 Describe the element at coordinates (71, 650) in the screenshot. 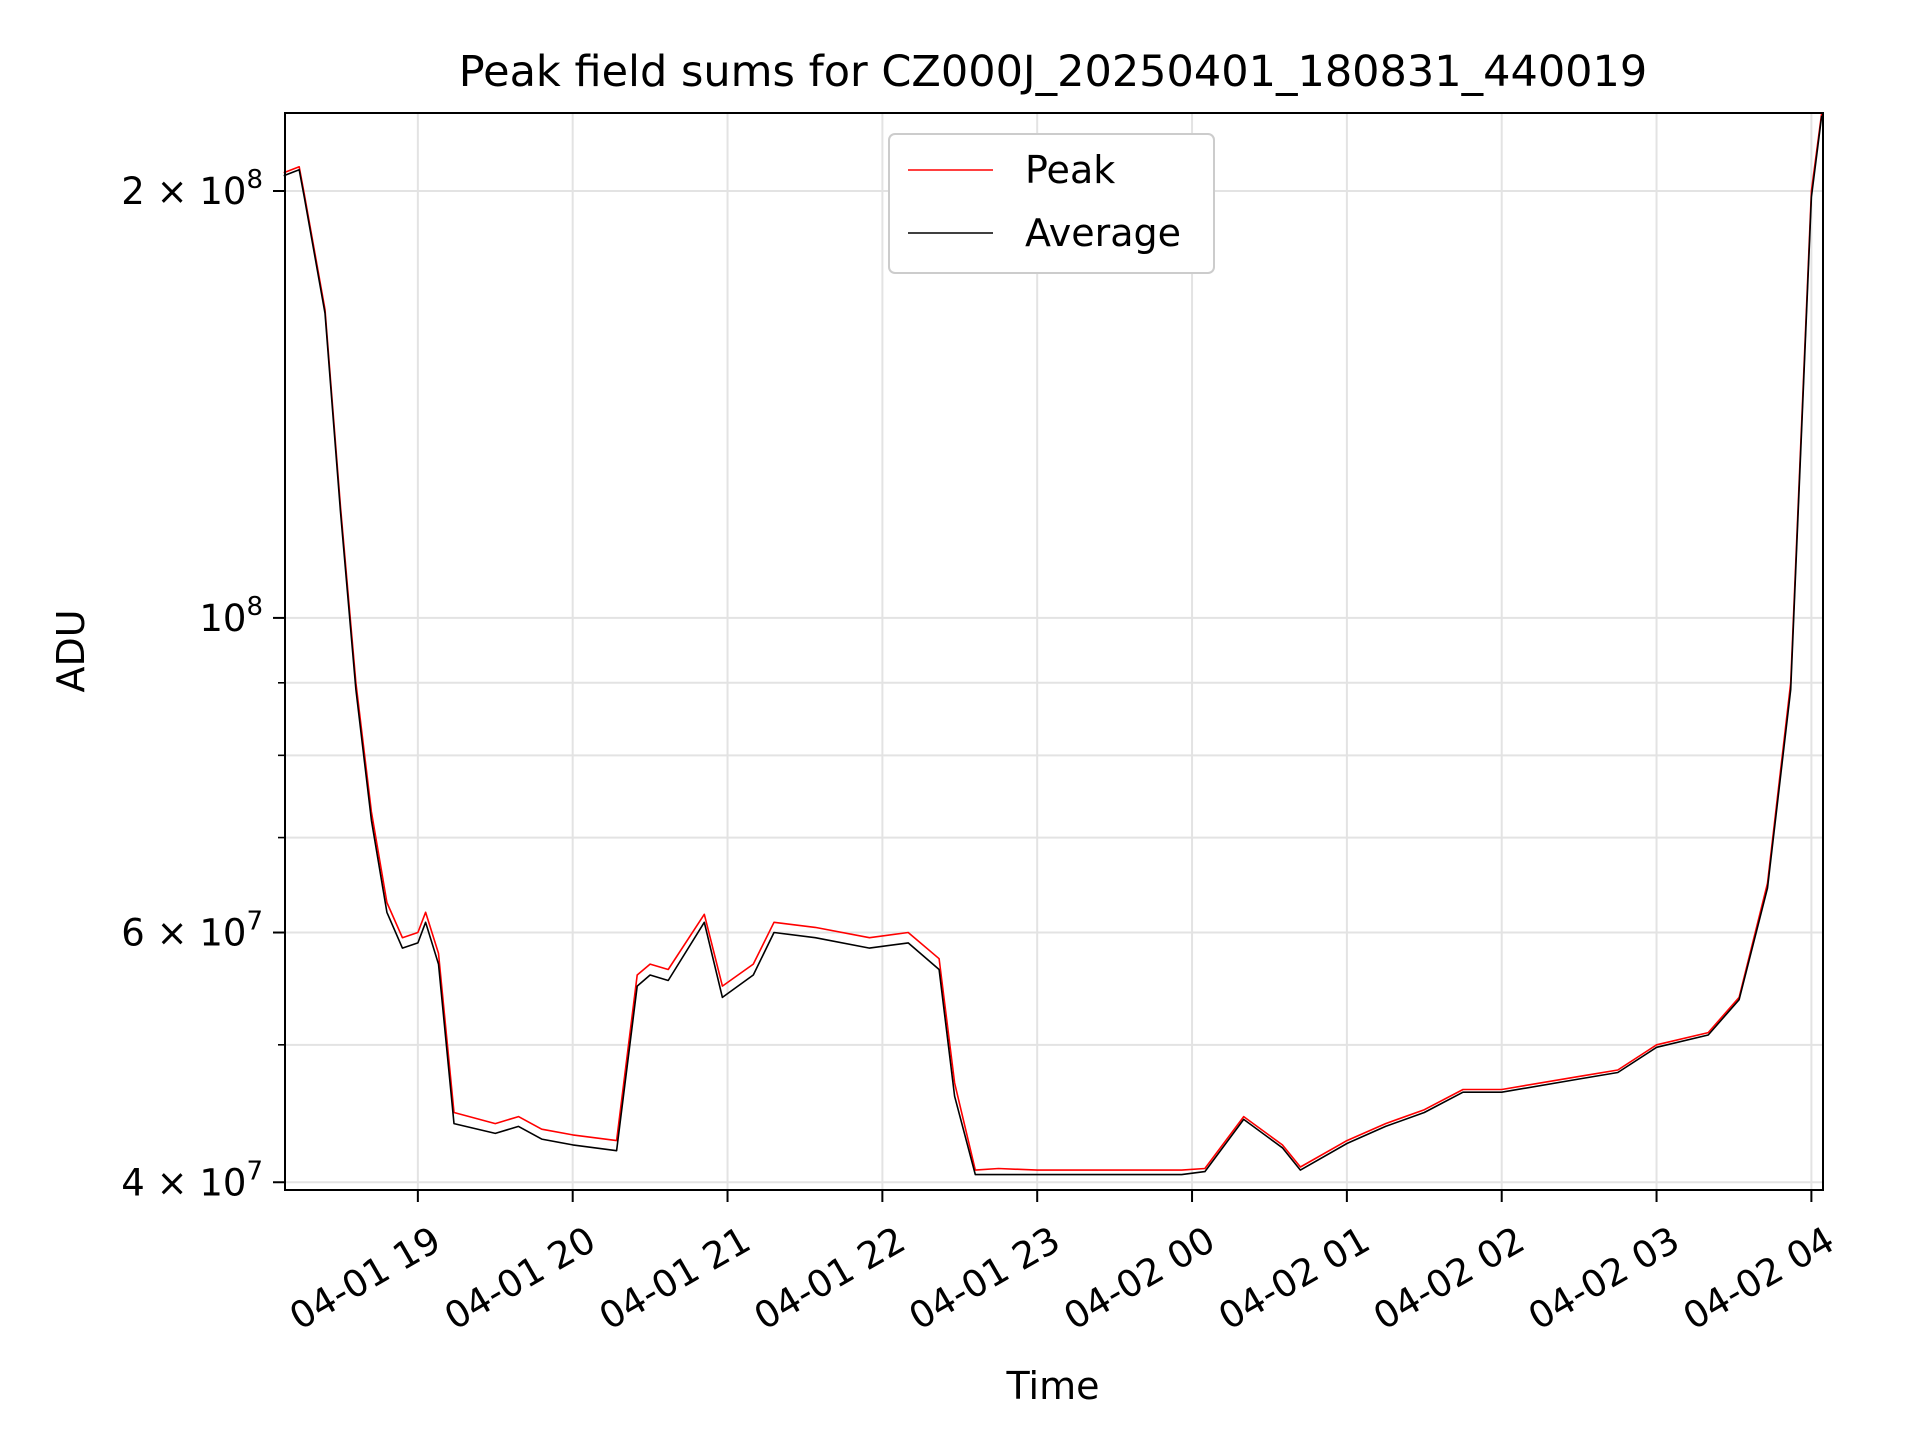

I see `y-axis-label: ADU` at that location.